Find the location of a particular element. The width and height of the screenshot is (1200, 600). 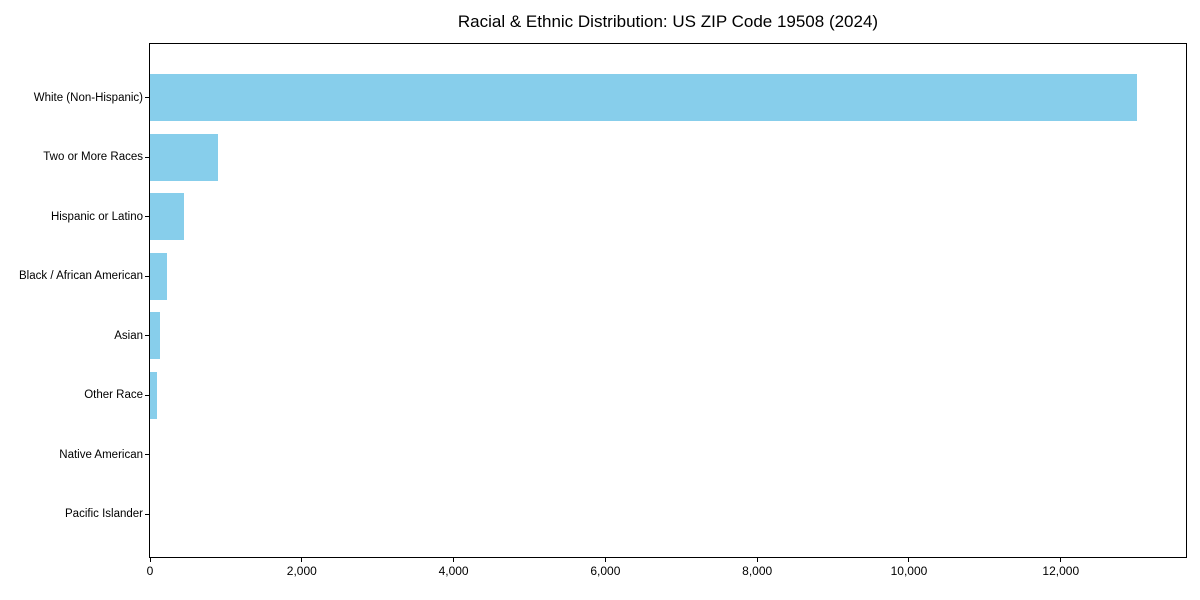

category-label: Two or More Races is located at coordinates (93, 157).